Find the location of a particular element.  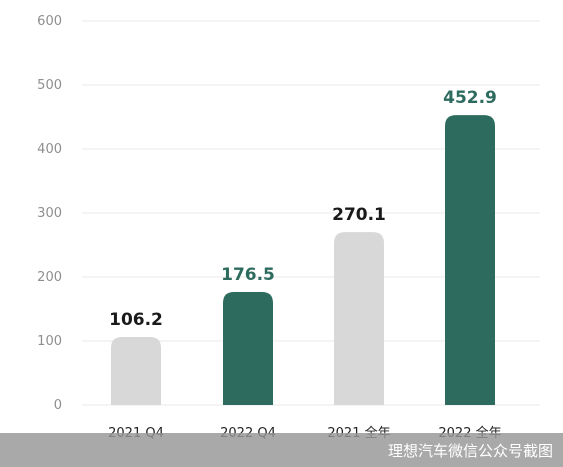

y-tick-label-400: 400 is located at coordinates (49, 149).